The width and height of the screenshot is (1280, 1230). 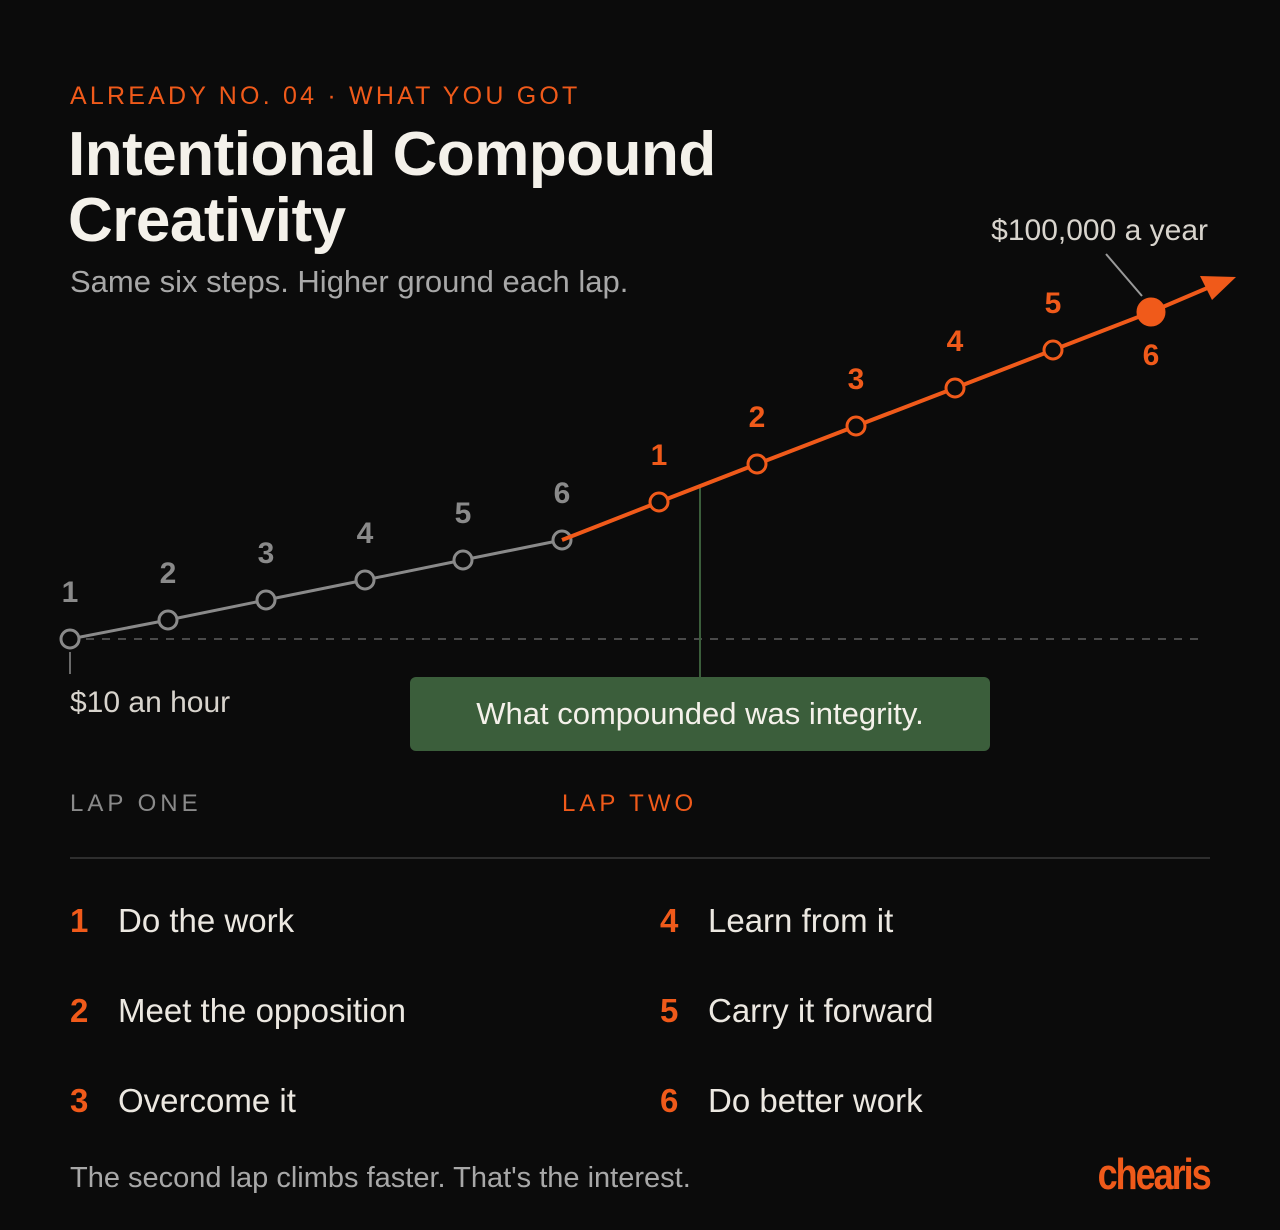 What do you see at coordinates (136, 803) in the screenshot?
I see `lap-one-label: LAP ONE` at bounding box center [136, 803].